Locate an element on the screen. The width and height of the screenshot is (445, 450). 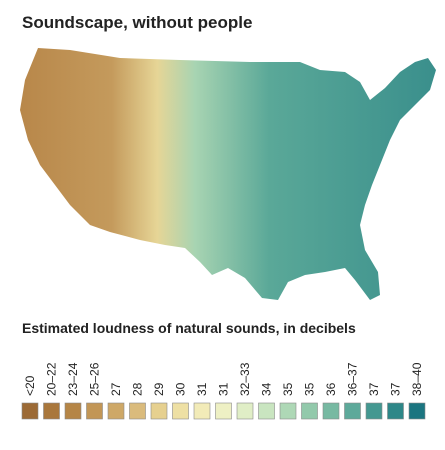
legend-label: 34 is located at coordinates (267, 389).